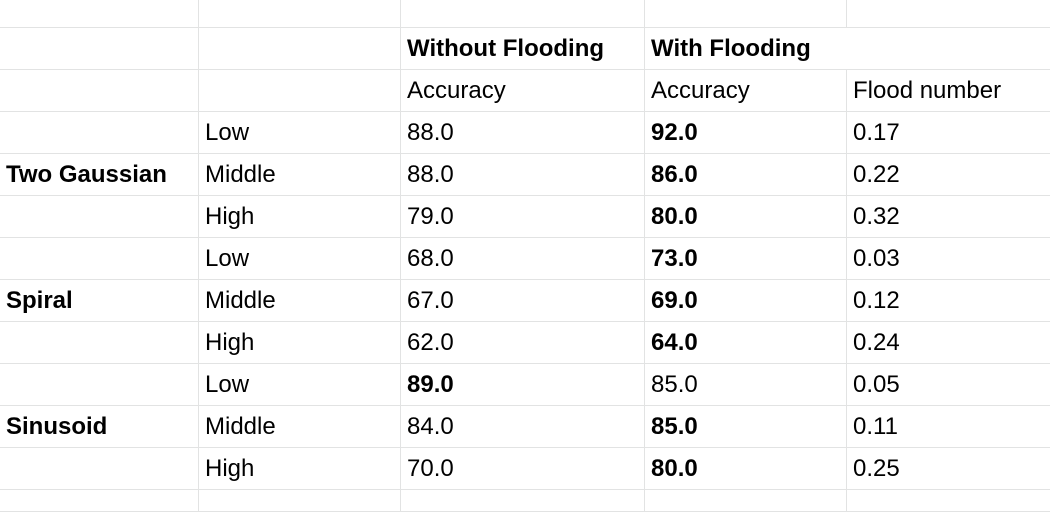 The height and width of the screenshot is (512, 1050). What do you see at coordinates (746, 133) in the screenshot?
I see `accuracy-with-cell: 92.0` at bounding box center [746, 133].